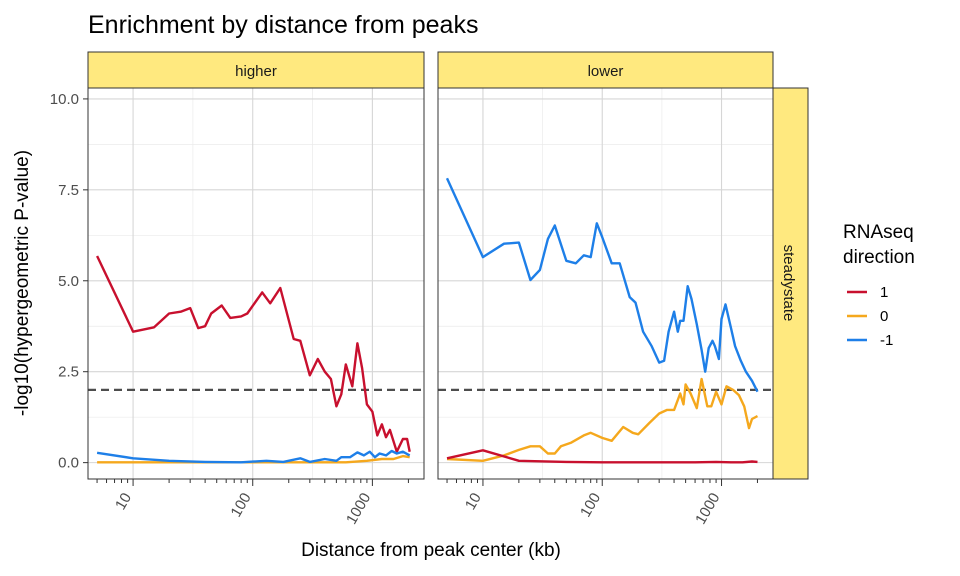 The image size is (960, 576). What do you see at coordinates (431, 550) in the screenshot?
I see `x-axis-title: Distance from peak center (kb)` at bounding box center [431, 550].